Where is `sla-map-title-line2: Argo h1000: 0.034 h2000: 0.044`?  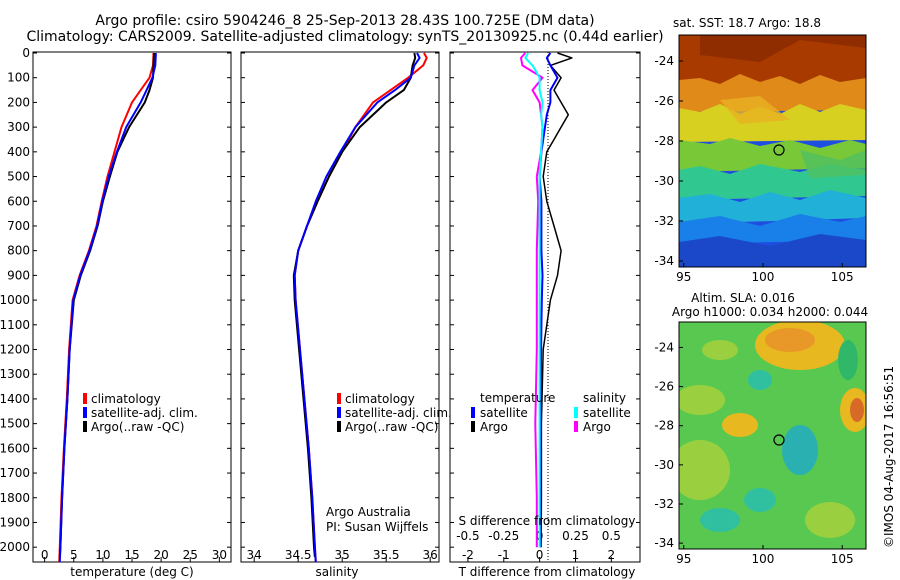 sla-map-title-line2: Argo h1000: 0.034 h2000: 0.044 is located at coordinates (770, 312).